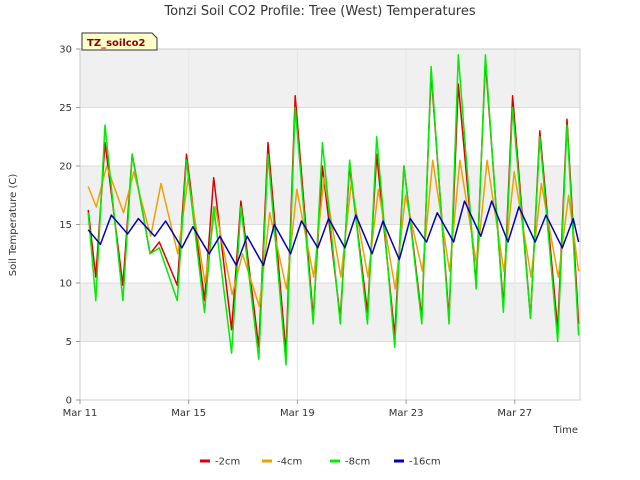 This screenshot has width=640, height=480. What do you see at coordinates (65, 225) in the screenshot?
I see `y-tick-label: 15` at bounding box center [65, 225].